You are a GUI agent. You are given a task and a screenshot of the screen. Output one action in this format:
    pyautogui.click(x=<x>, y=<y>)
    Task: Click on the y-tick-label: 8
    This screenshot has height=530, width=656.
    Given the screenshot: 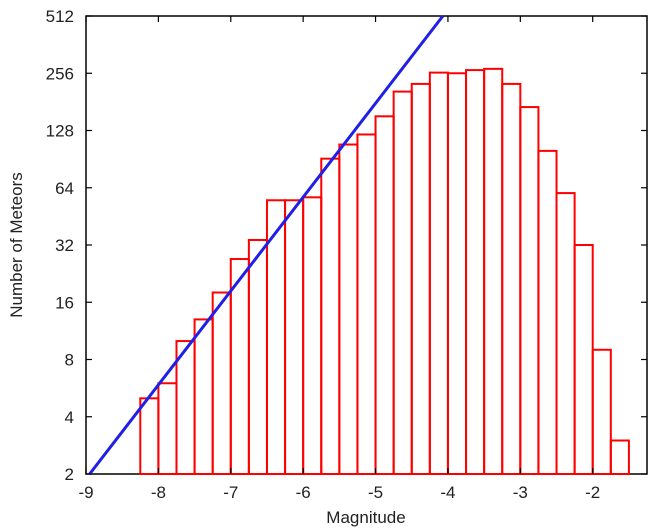 What is the action you would take?
    pyautogui.click(x=69, y=360)
    